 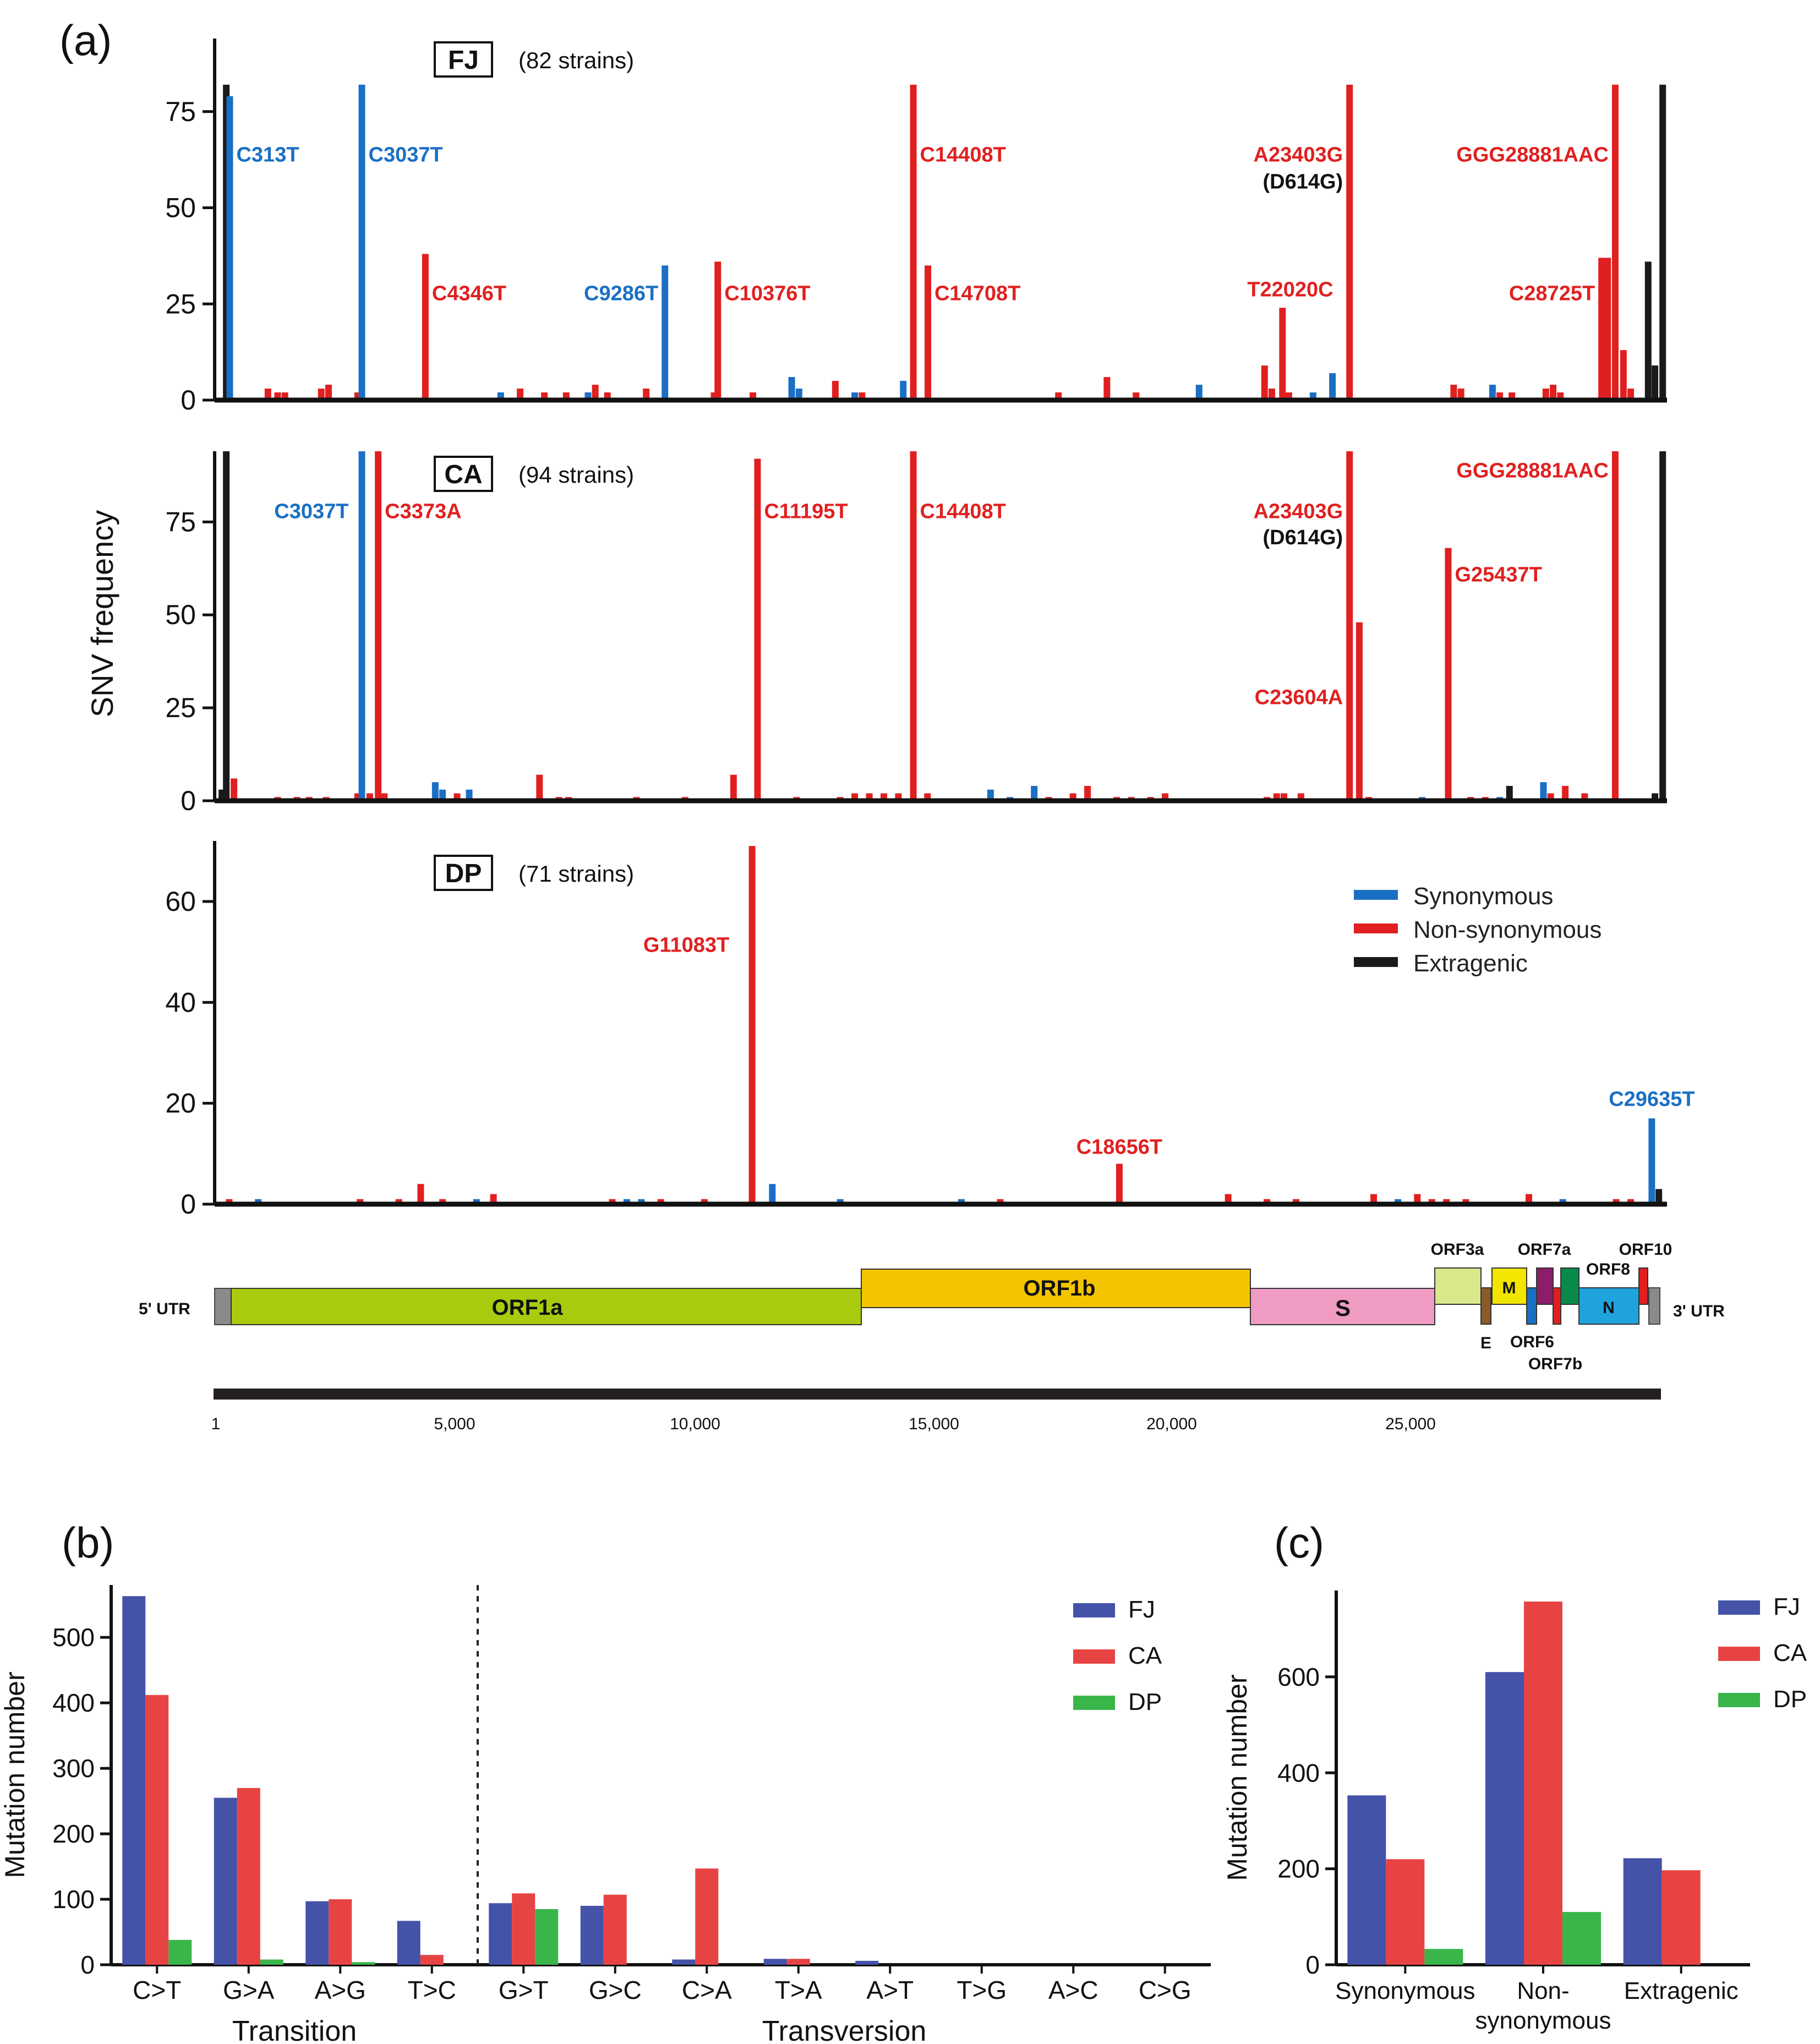 What do you see at coordinates (1237, 1778) in the screenshot?
I see `y-axis-label: Mutation number` at bounding box center [1237, 1778].